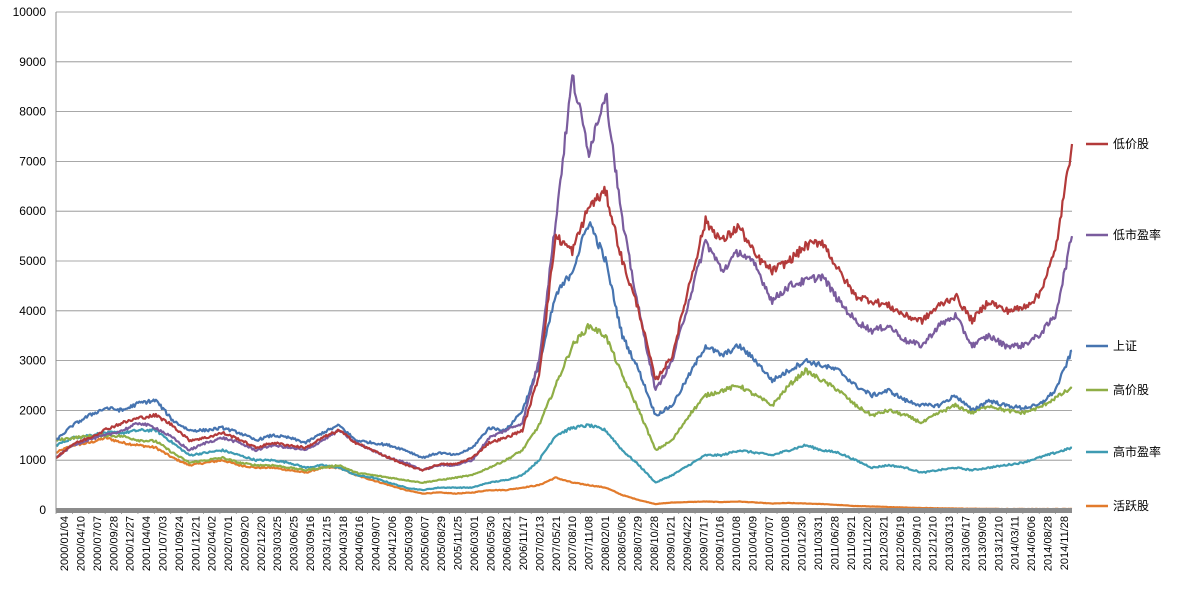 The width and height of the screenshot is (1181, 597). Describe the element at coordinates (1016, 543) in the screenshot. I see `x-tick-label: 2014/03/11` at that location.